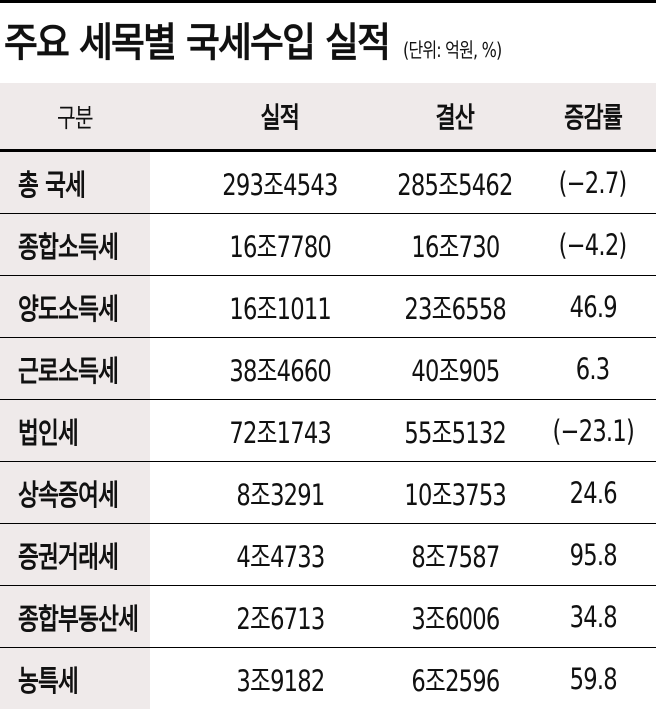 The image size is (656, 709). I want to click on row-label-text: 상속증여세, so click(68, 494).